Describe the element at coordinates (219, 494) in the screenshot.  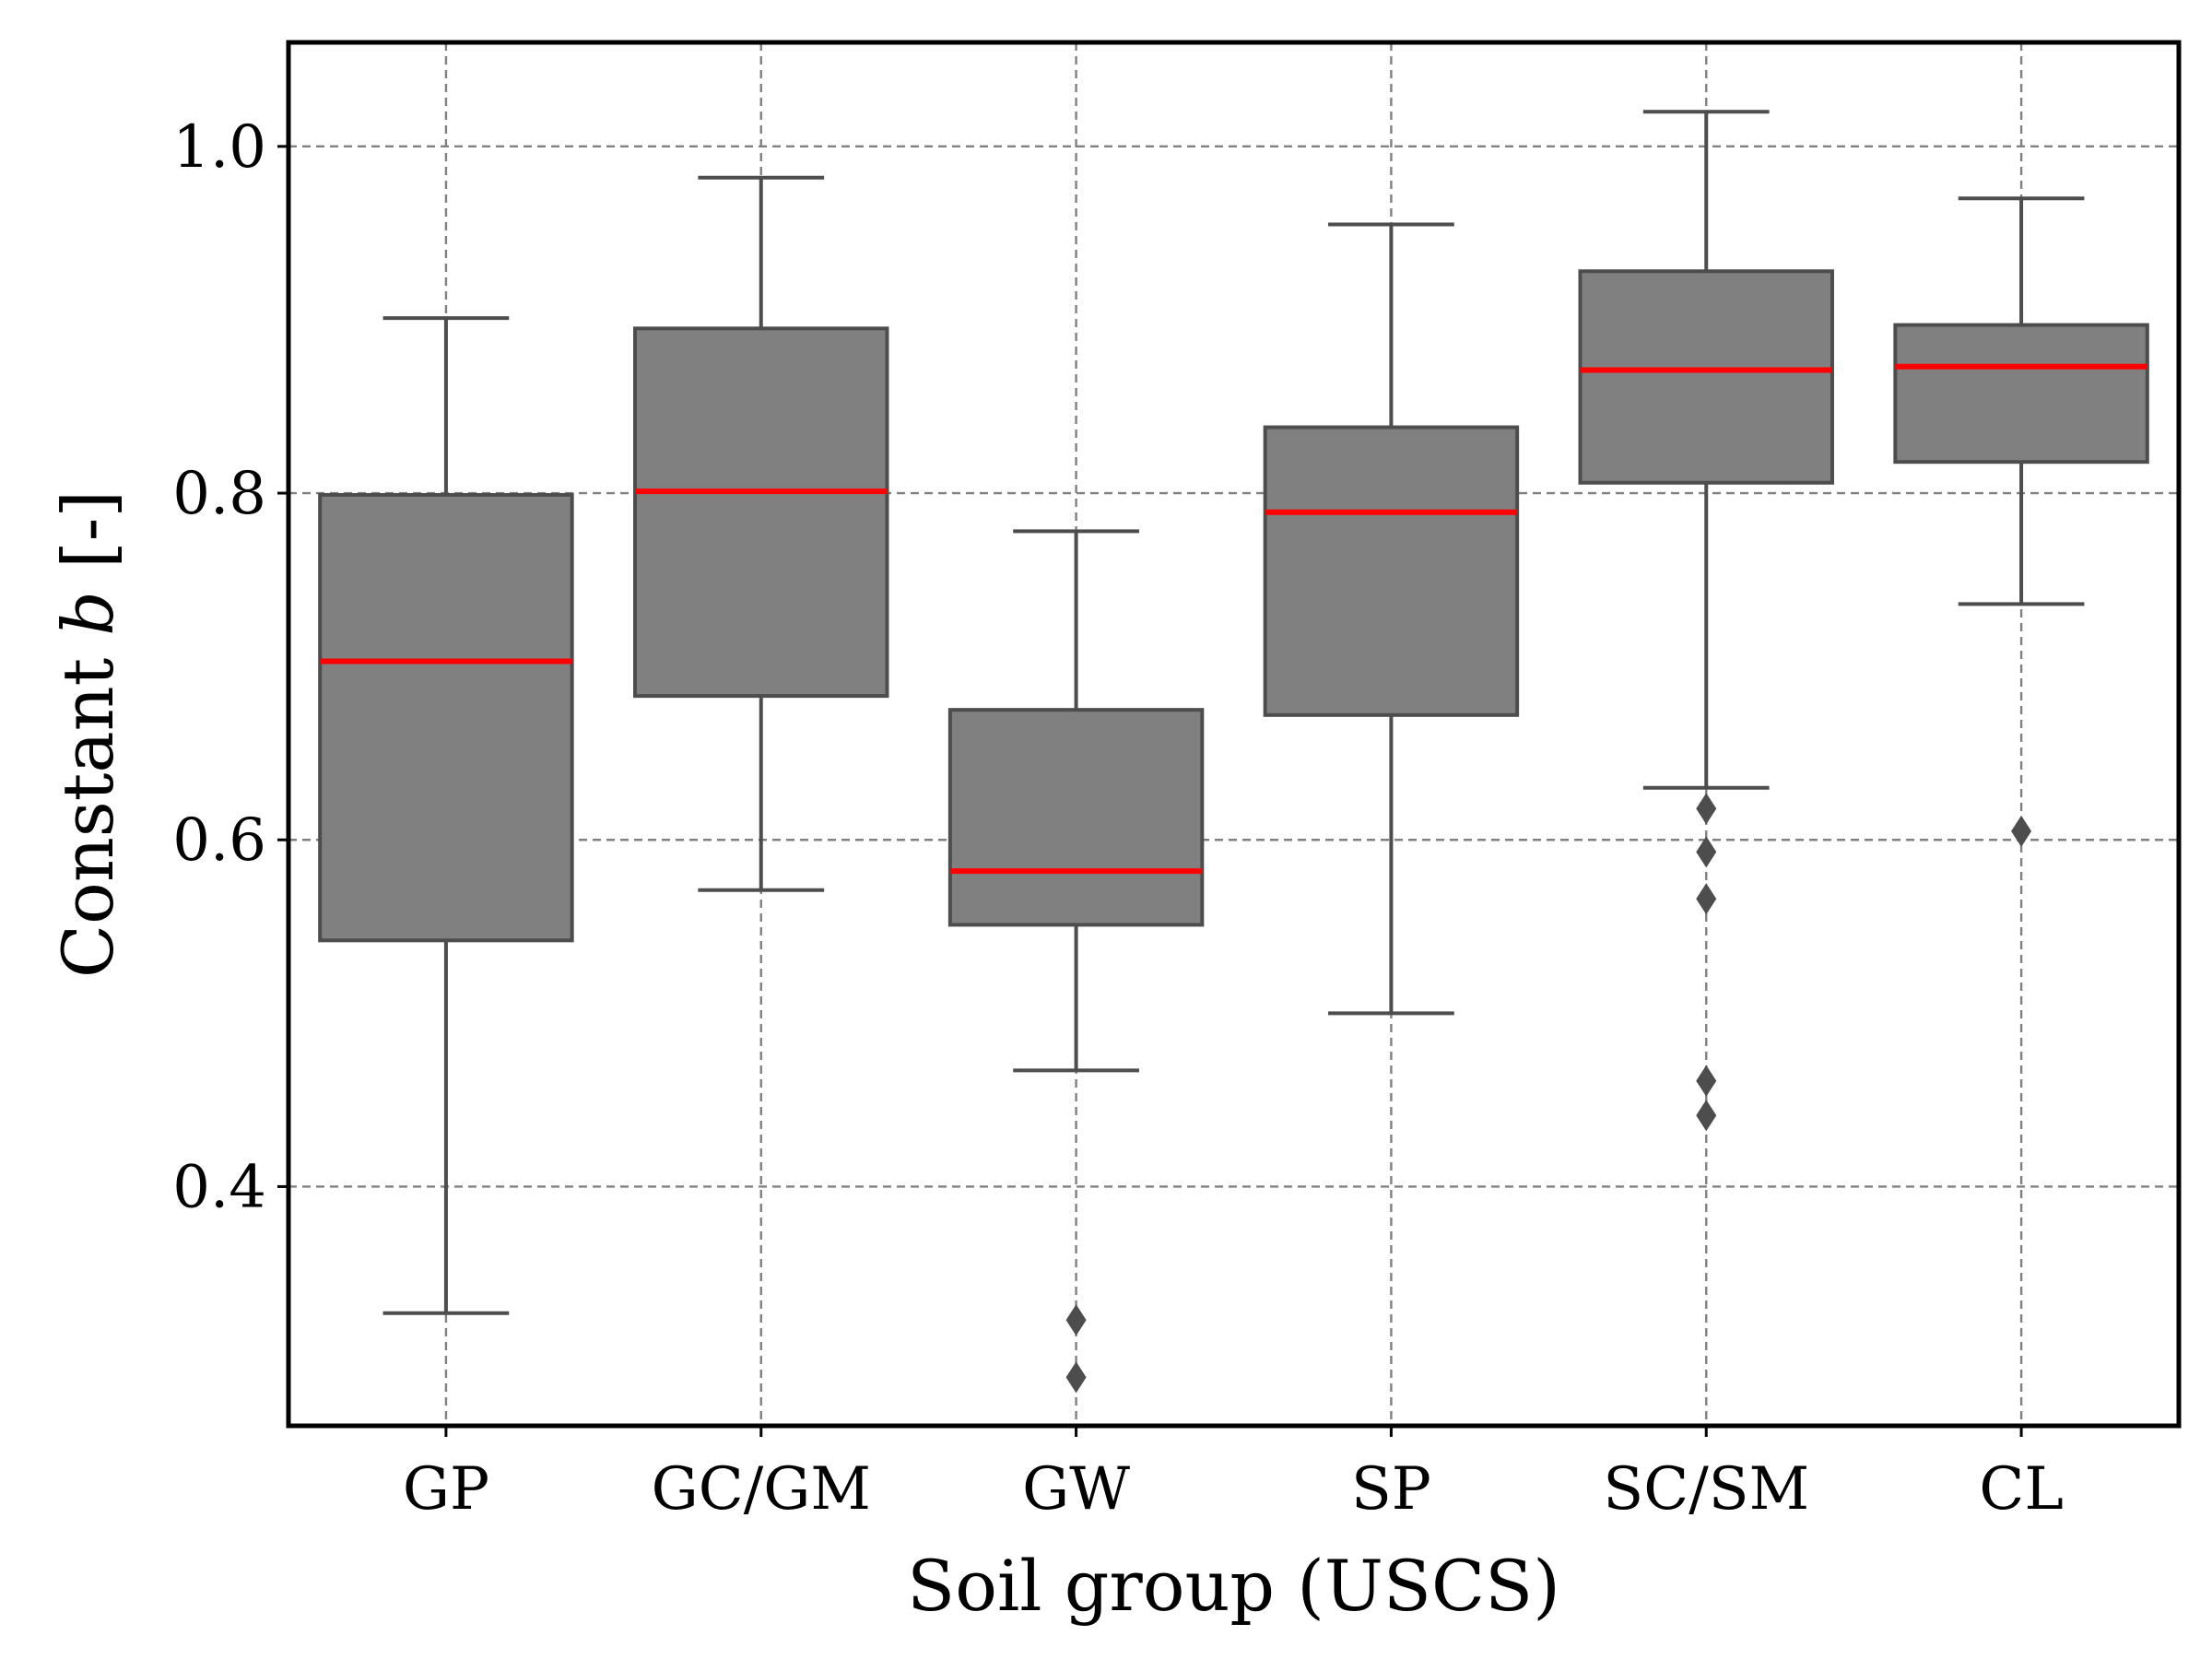
I see `y-tick-label: 0.8` at that location.